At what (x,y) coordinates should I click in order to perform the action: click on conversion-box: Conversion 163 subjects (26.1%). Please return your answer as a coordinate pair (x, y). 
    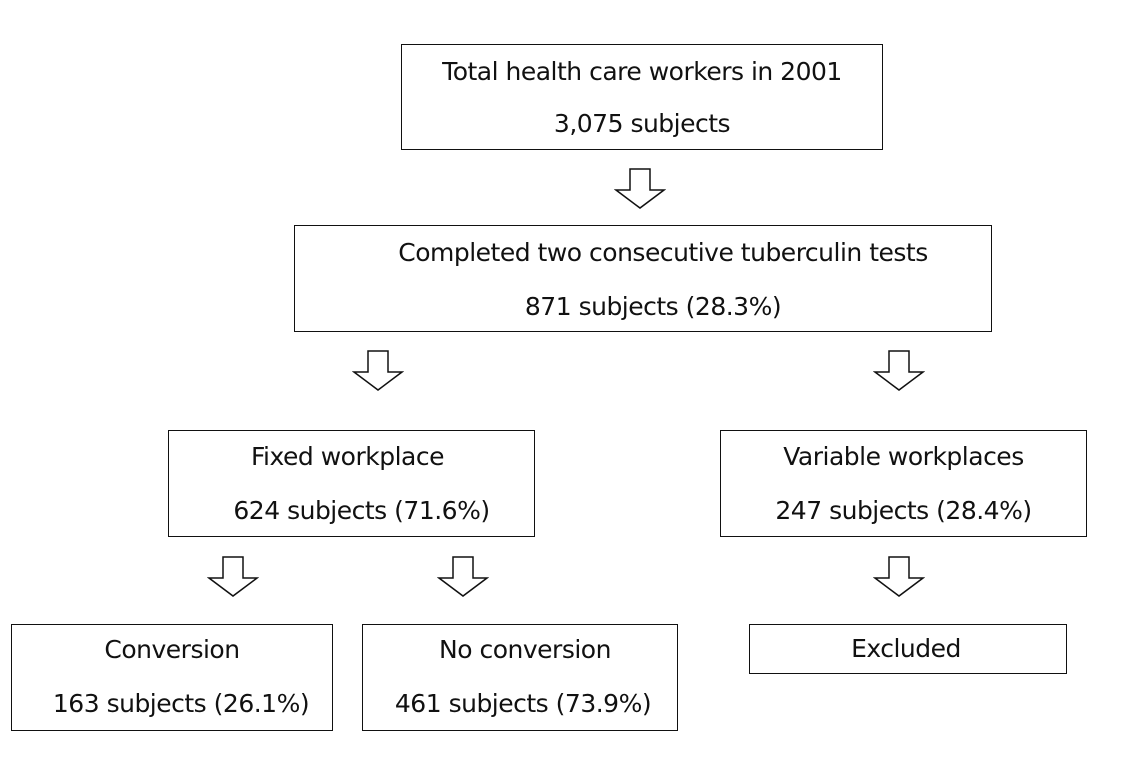
    Looking at the image, I should click on (172, 677).